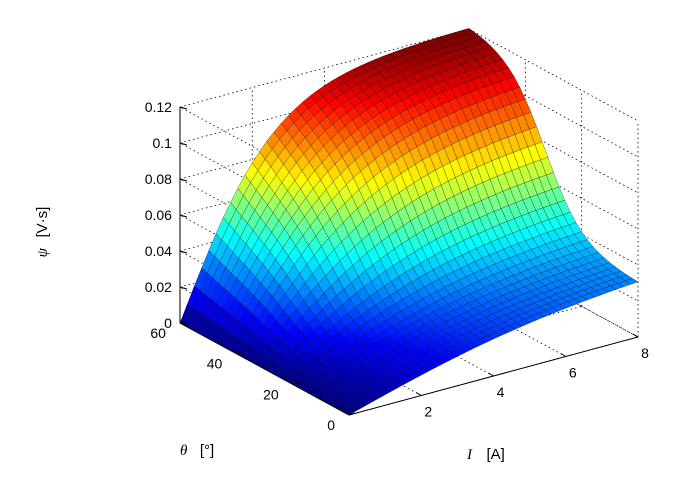 The image size is (687, 488). What do you see at coordinates (42, 222) in the screenshot?
I see `z-axis-unit: [V·s]` at bounding box center [42, 222].